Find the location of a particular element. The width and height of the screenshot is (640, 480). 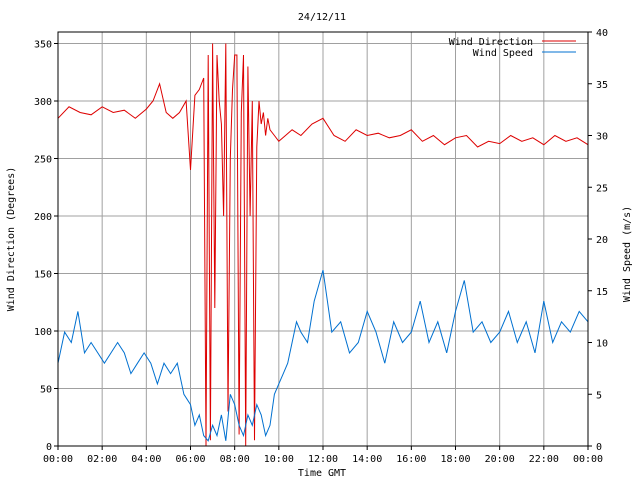

y-axis-left-label: Wind Direction (Degrees) is located at coordinates (11, 239).